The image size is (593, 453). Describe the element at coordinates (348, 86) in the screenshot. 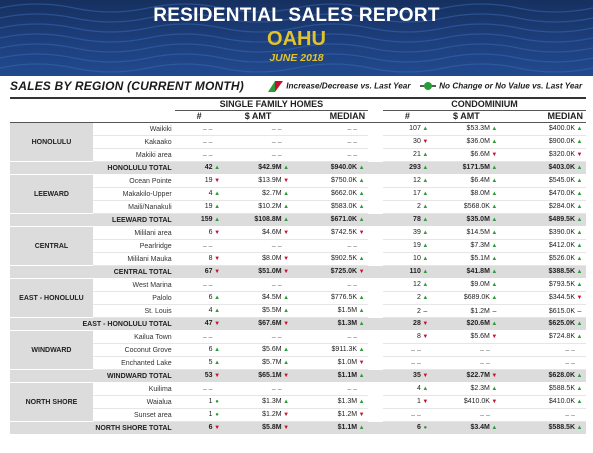

I see `legend-change-label: Increase/Decrease vs. Last Year` at that location.